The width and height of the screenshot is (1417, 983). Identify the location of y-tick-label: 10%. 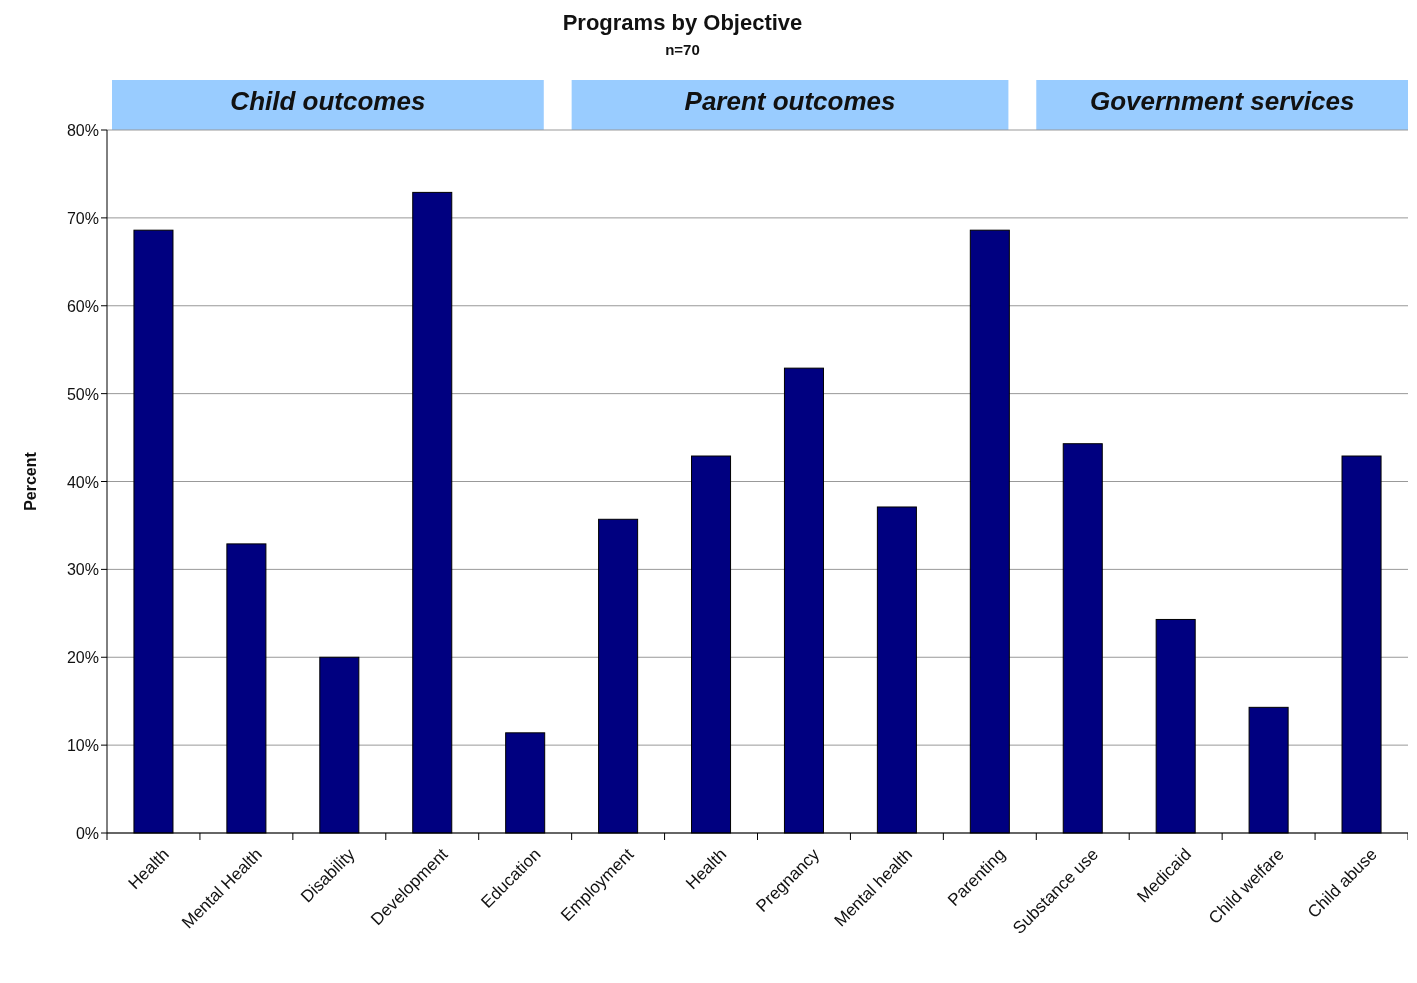
(82, 746).